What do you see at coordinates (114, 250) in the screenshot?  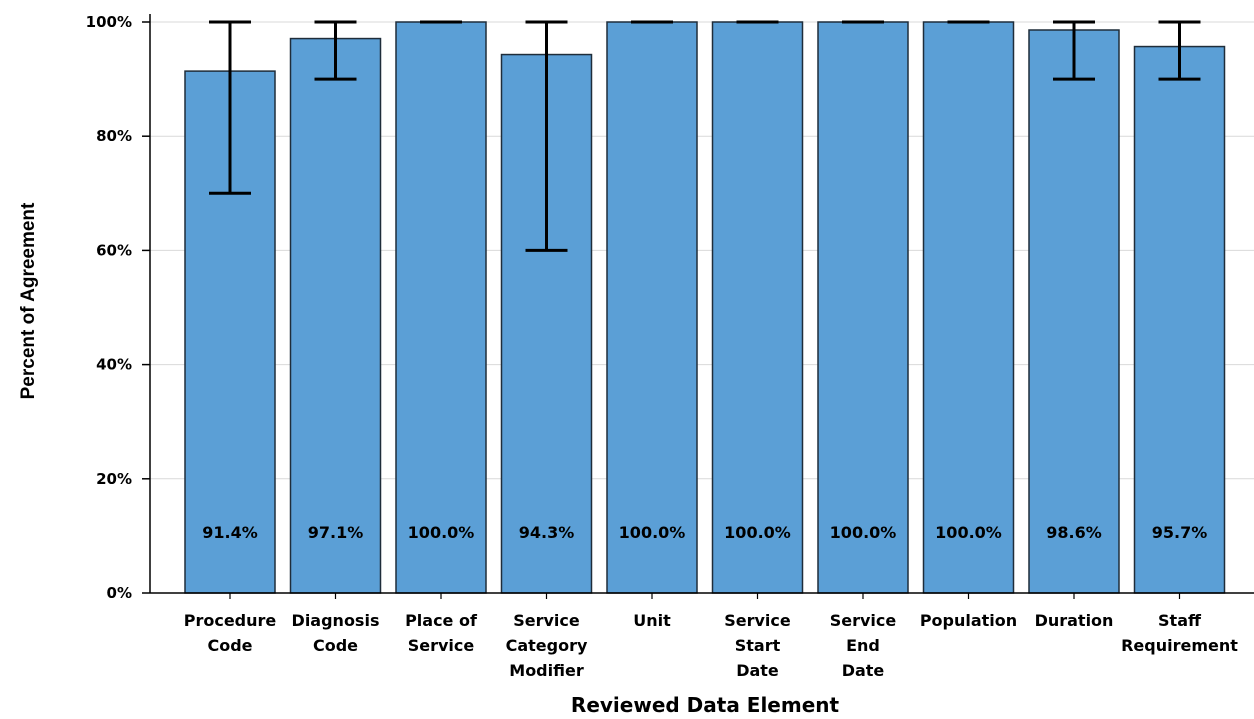 I see `y-tick-label: 60%` at bounding box center [114, 250].